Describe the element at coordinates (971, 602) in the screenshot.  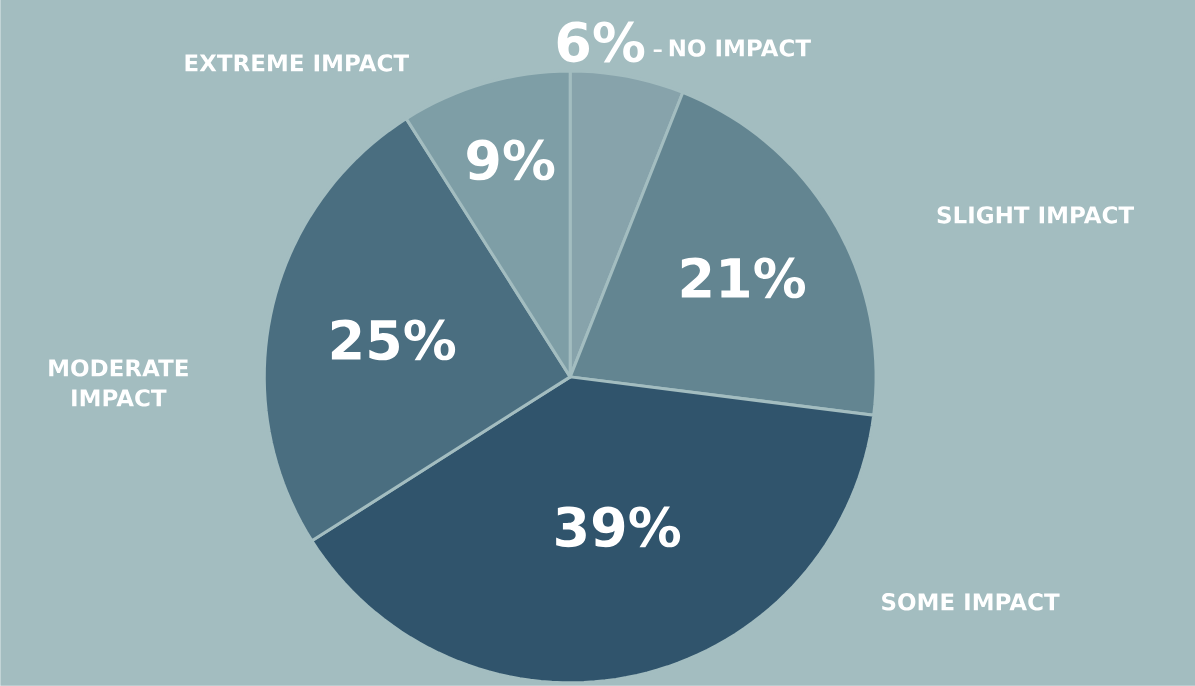
I see `slice-label: SOME IMPACT` at that location.